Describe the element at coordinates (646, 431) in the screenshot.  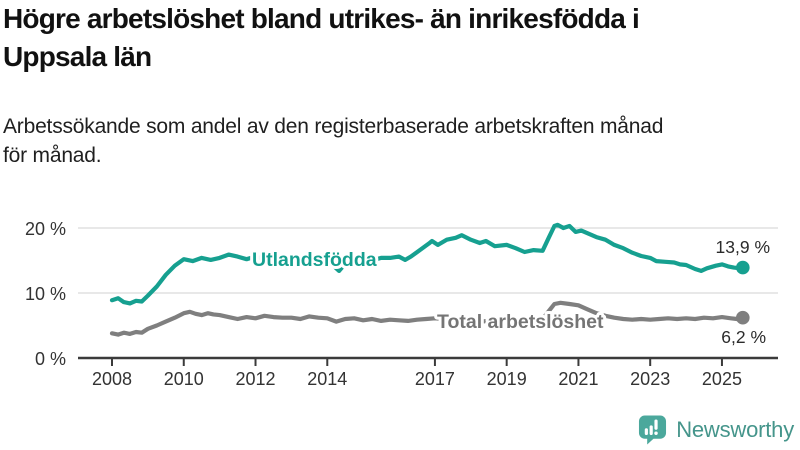
I see `logo-bar-small` at that location.